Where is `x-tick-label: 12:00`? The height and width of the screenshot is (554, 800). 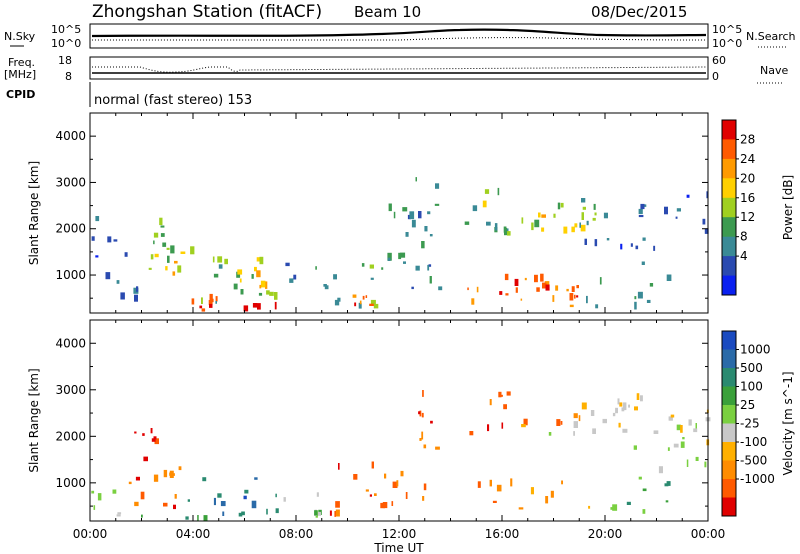 x-tick-label: 12:00 is located at coordinates (399, 534).